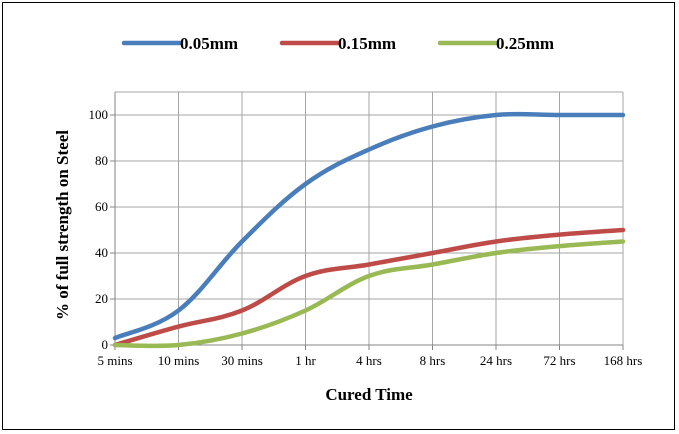 This screenshot has height=434, width=679. I want to click on x-tick-label: 24 hrs, so click(496, 360).